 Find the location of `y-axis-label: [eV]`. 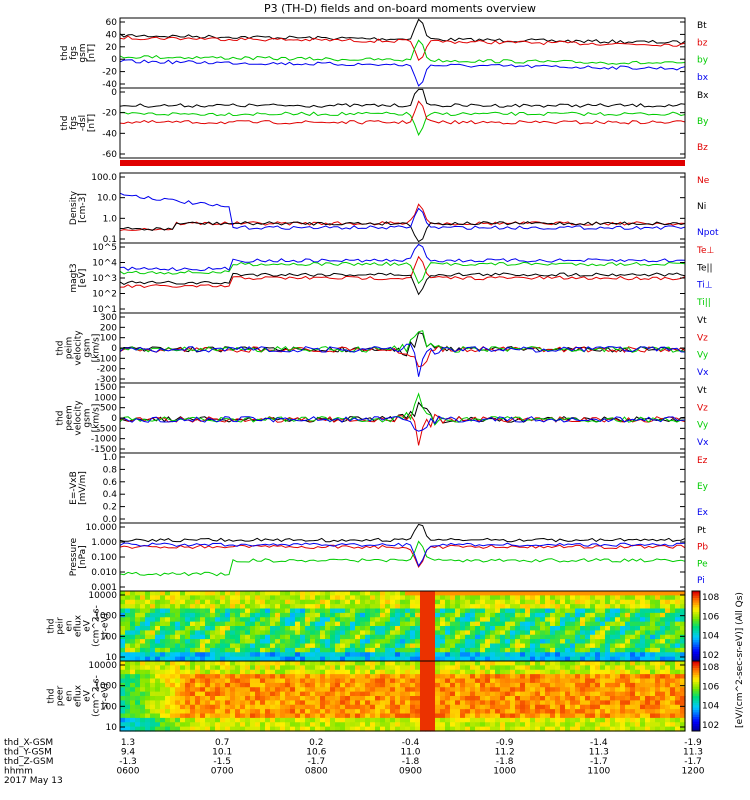

y-axis-label: [eV] is located at coordinates (83, 278).